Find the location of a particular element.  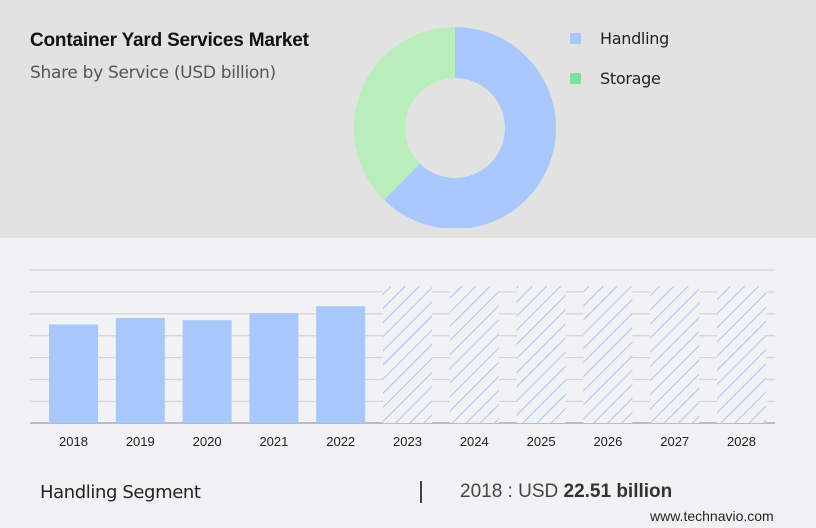

legend-swatch-handling is located at coordinates (575, 38).